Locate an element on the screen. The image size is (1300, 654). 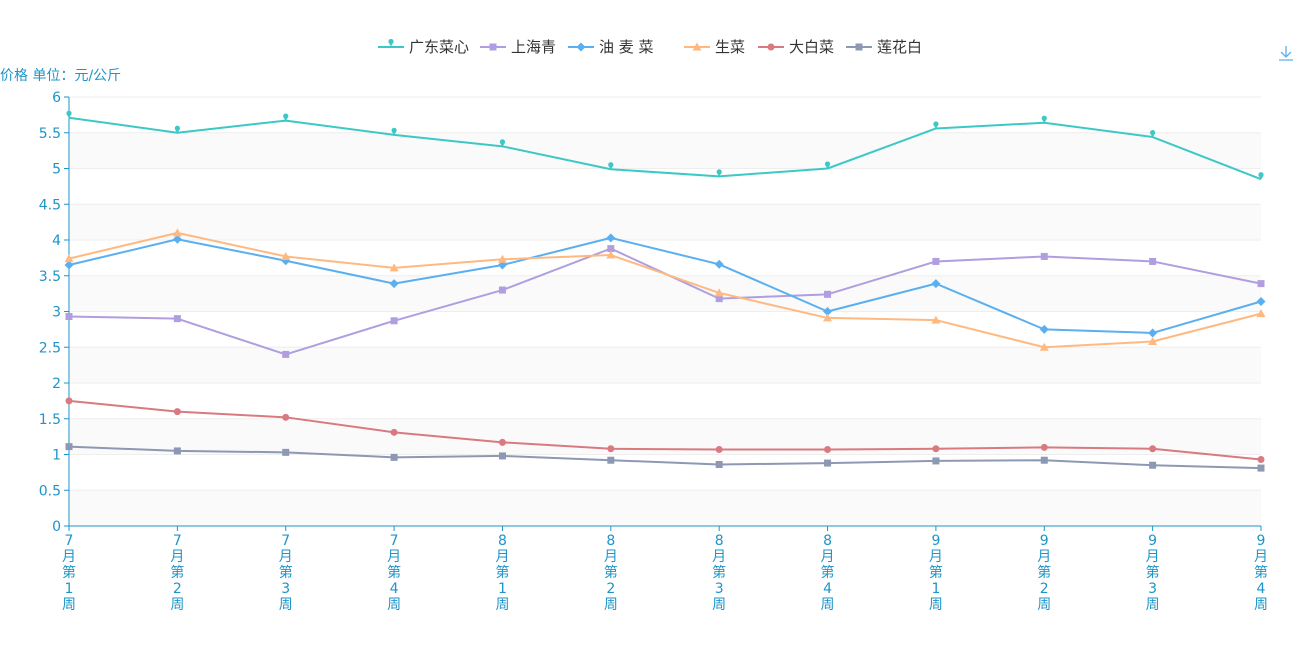
x-tick-label: 8 月第 4 周 is located at coordinates (828, 573).